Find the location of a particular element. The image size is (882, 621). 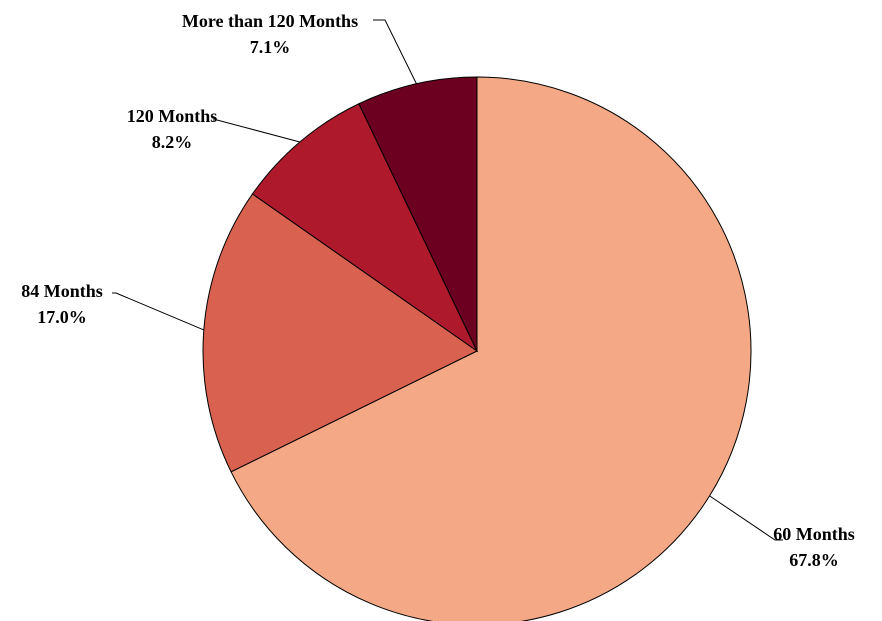

pie-slice-120-months is located at coordinates (365, 228).